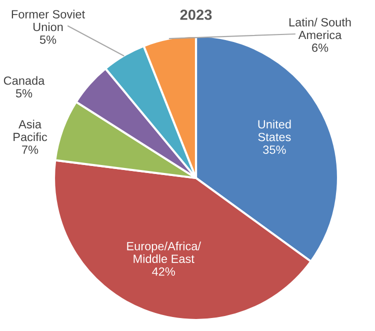 The height and width of the screenshot is (331, 375). What do you see at coordinates (163, 271) in the screenshot?
I see `data-label: 42%` at bounding box center [163, 271].